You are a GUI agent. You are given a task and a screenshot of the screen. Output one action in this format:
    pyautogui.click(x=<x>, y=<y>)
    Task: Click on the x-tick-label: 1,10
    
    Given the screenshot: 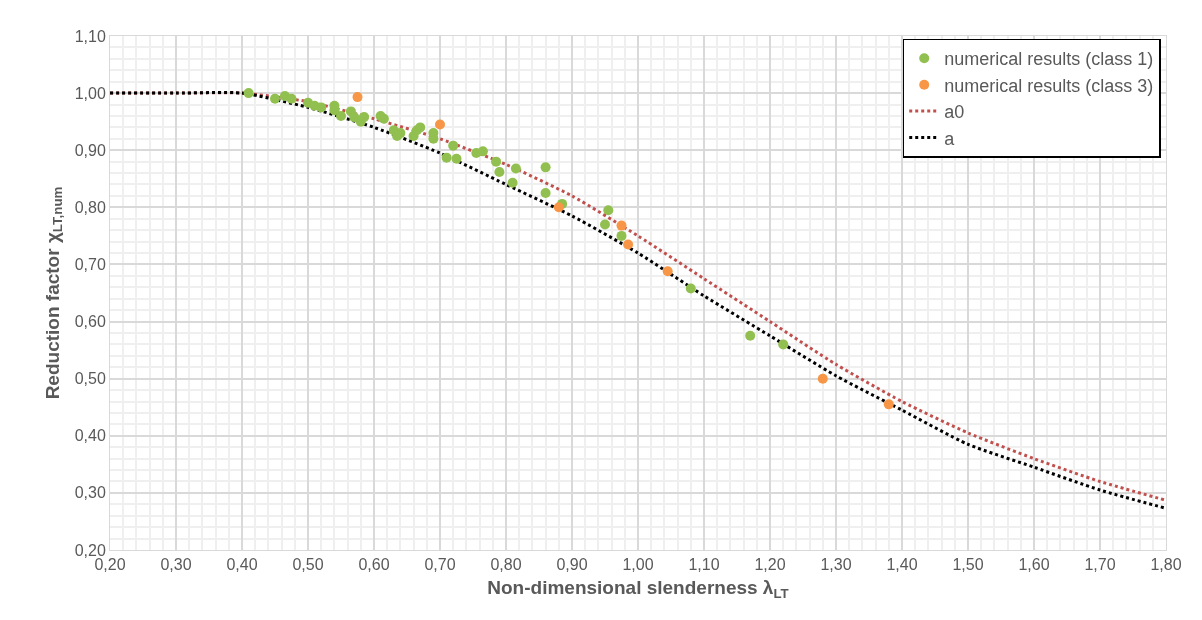 What is the action you would take?
    pyautogui.click(x=704, y=565)
    